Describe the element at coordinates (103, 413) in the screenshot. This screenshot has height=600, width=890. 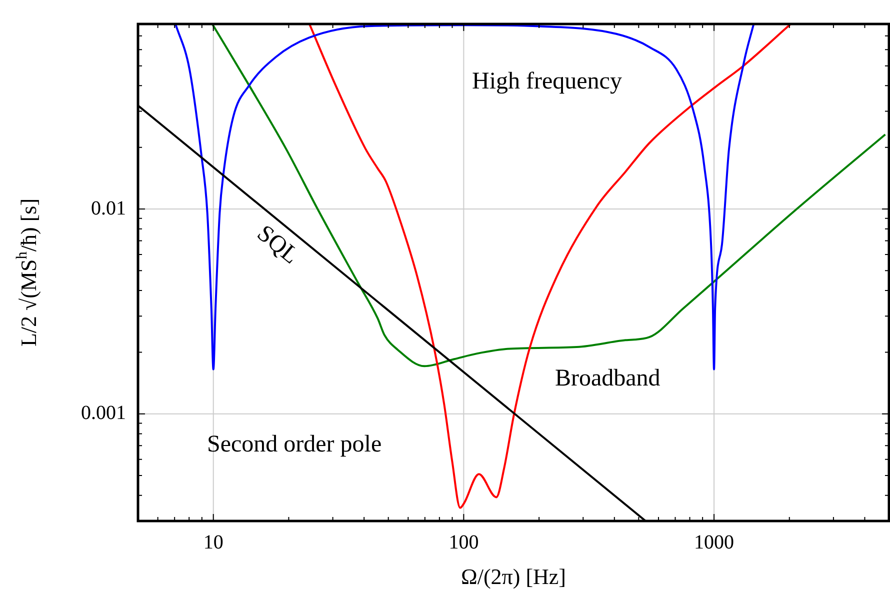
I see `y-tick-label: 0.001` at that location.